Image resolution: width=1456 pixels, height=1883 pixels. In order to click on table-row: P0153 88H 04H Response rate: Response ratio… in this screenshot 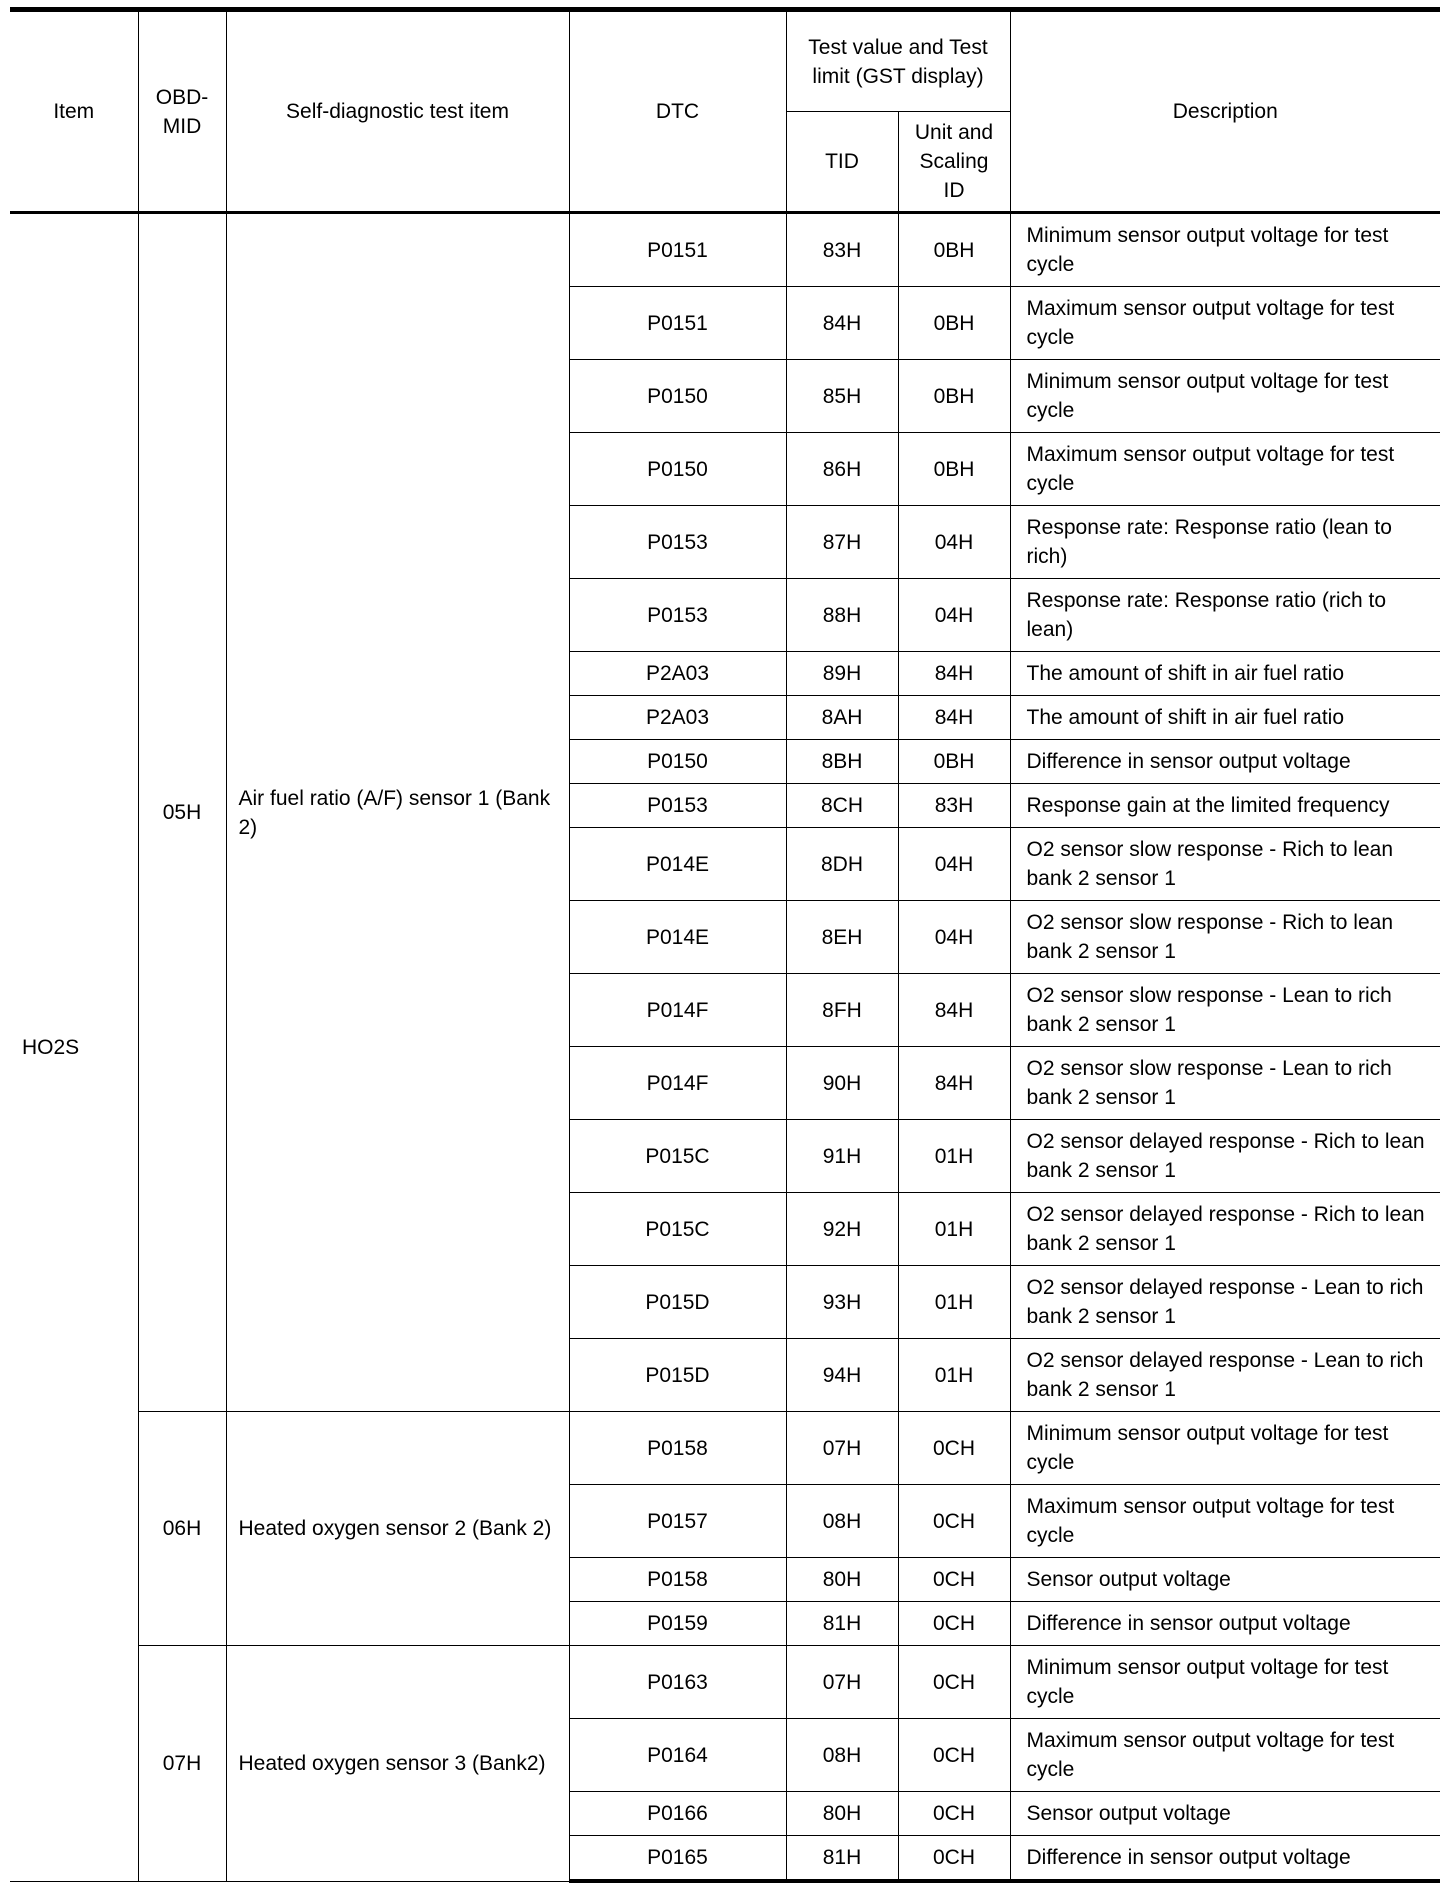, I will do `click(725, 615)`.